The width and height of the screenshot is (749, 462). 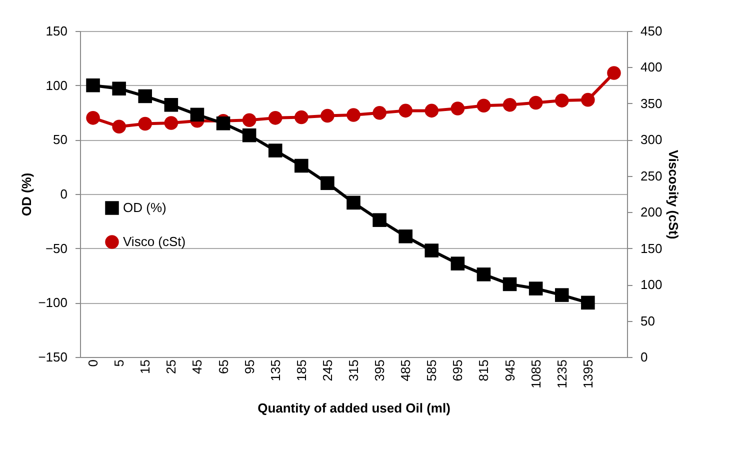 I want to click on x-tick-label: 315, so click(x=353, y=371).